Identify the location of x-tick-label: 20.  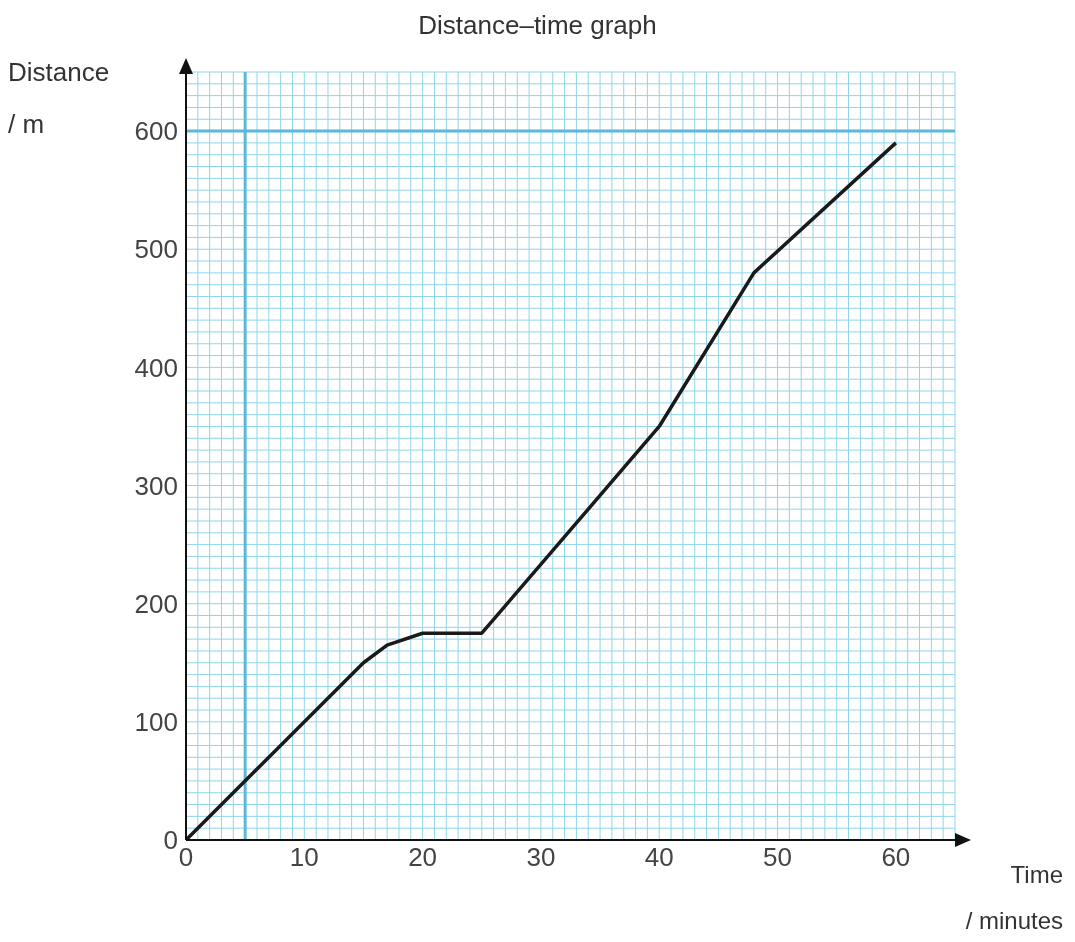
(423, 857).